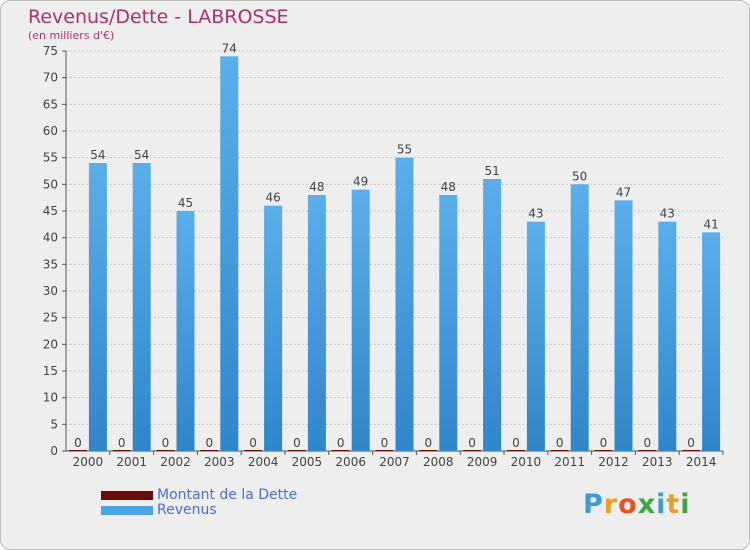 The width and height of the screenshot is (750, 550). I want to click on revenue-value-label: 48, so click(448, 187).